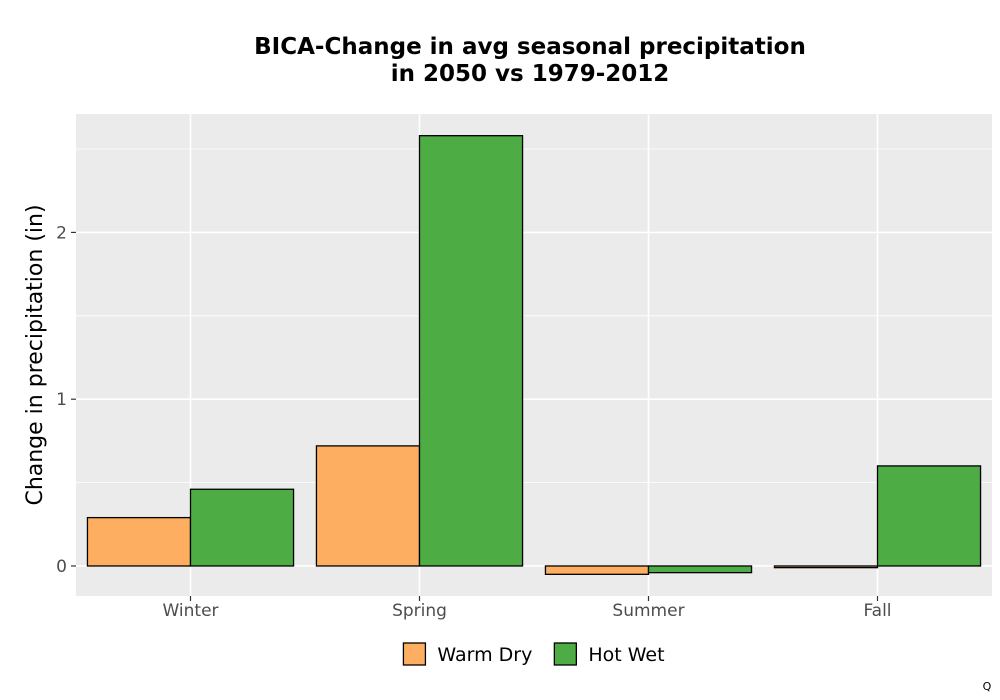 The height and width of the screenshot is (700, 1000). I want to click on y-tick-label: 2, so click(61, 233).